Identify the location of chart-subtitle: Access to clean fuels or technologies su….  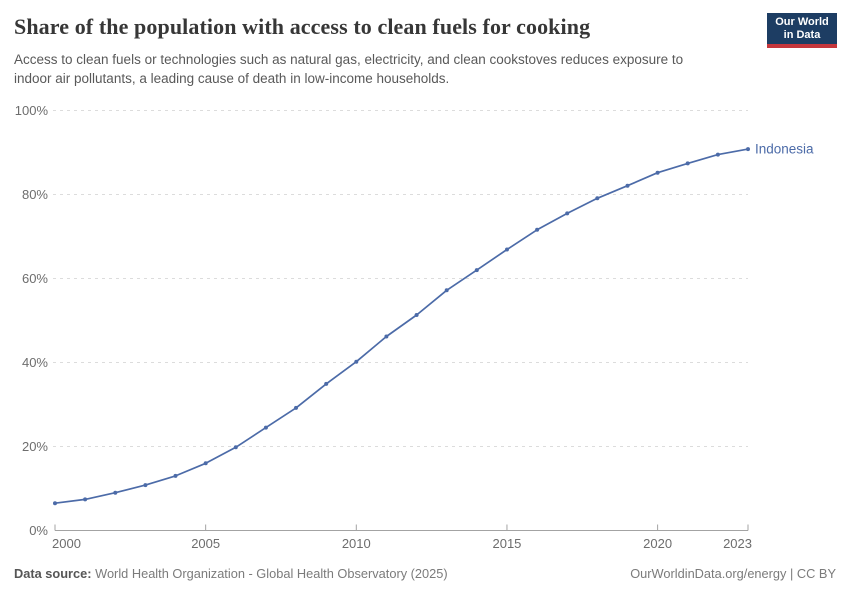
(349, 69).